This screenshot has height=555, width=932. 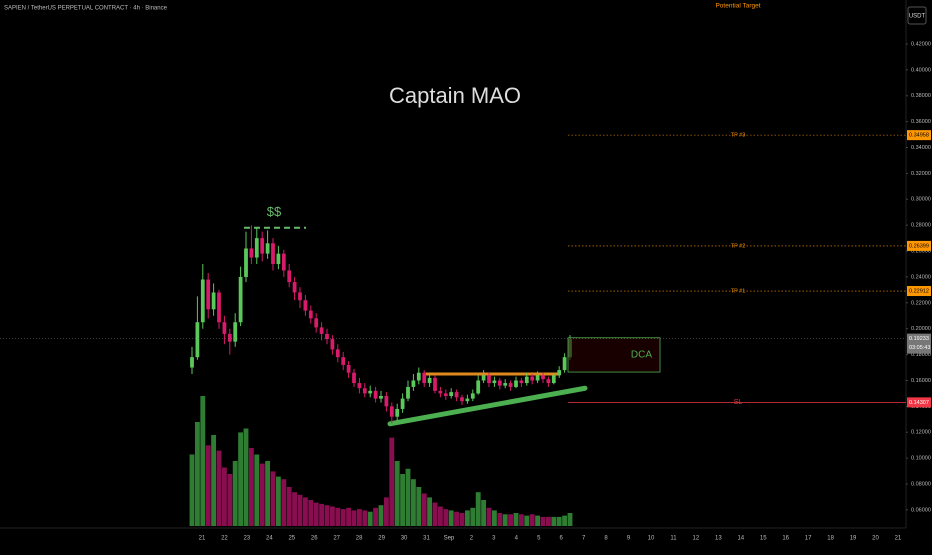 I want to click on x-tick-label: 21, so click(x=202, y=539).